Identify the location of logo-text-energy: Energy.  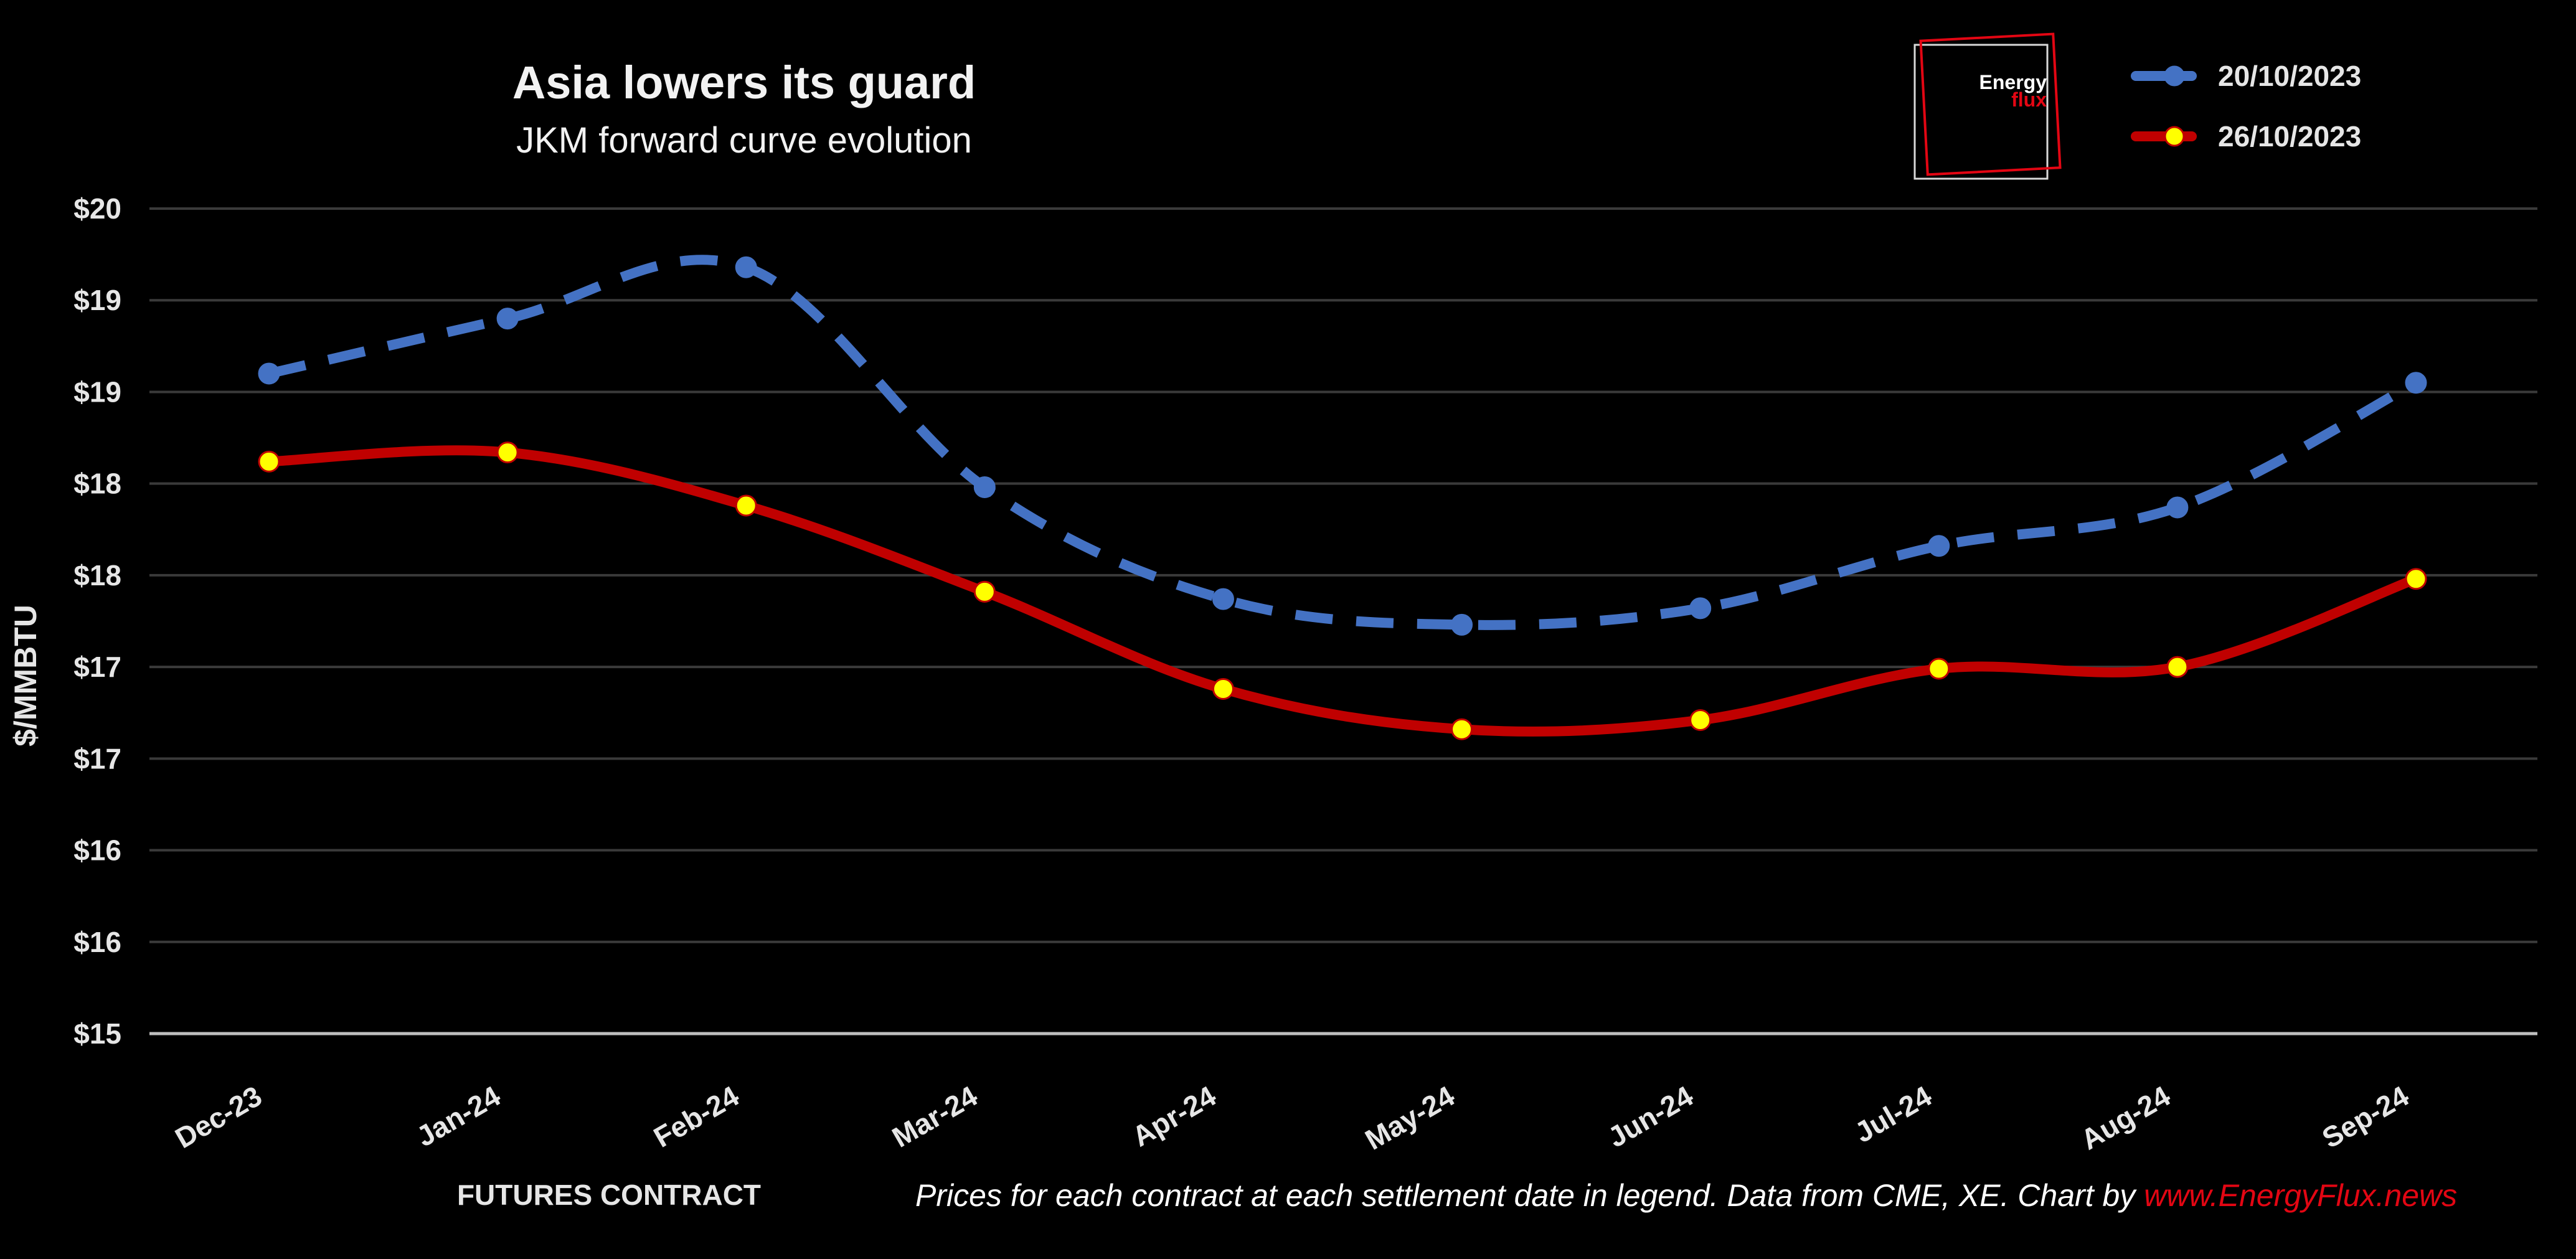
(2013, 82).